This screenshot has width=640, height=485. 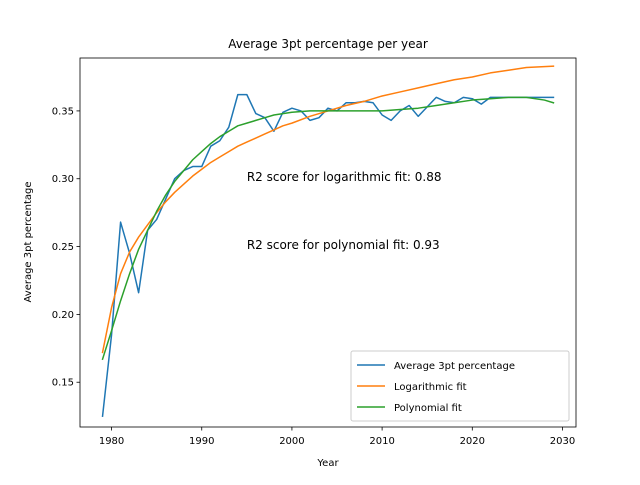 I want to click on annotation-1: R2 score for logarithmic fit: 0.88, so click(x=344, y=177).